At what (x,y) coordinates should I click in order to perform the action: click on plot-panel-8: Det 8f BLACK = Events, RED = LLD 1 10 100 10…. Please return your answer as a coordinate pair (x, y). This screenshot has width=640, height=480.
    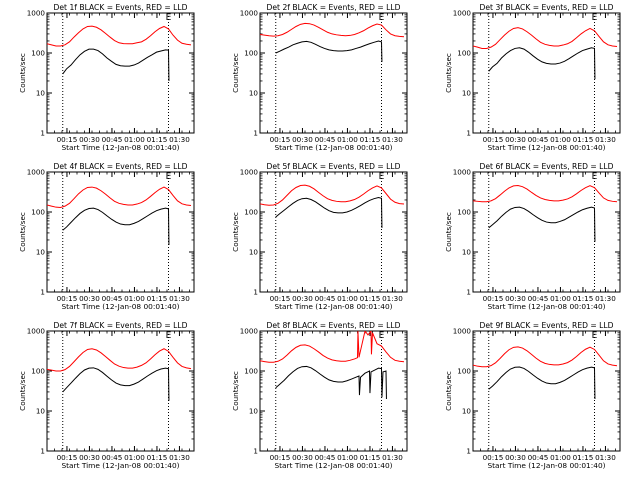
    Looking at the image, I should click on (319, 395).